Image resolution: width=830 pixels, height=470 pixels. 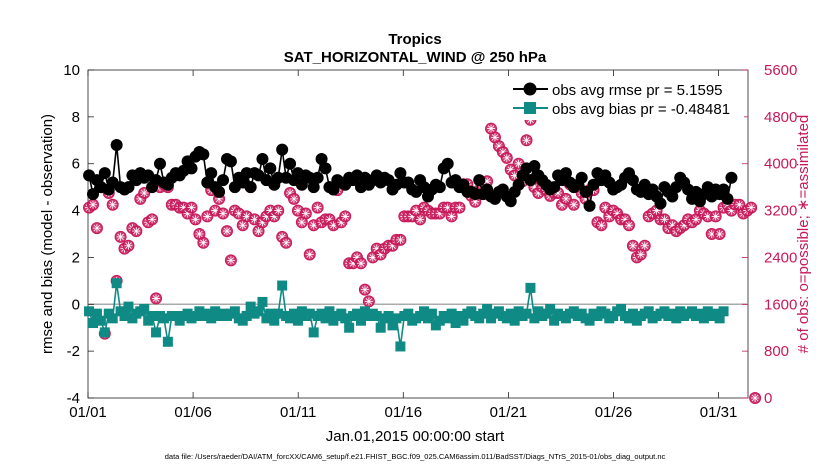 I want to click on legend-box, so click(x=626, y=98).